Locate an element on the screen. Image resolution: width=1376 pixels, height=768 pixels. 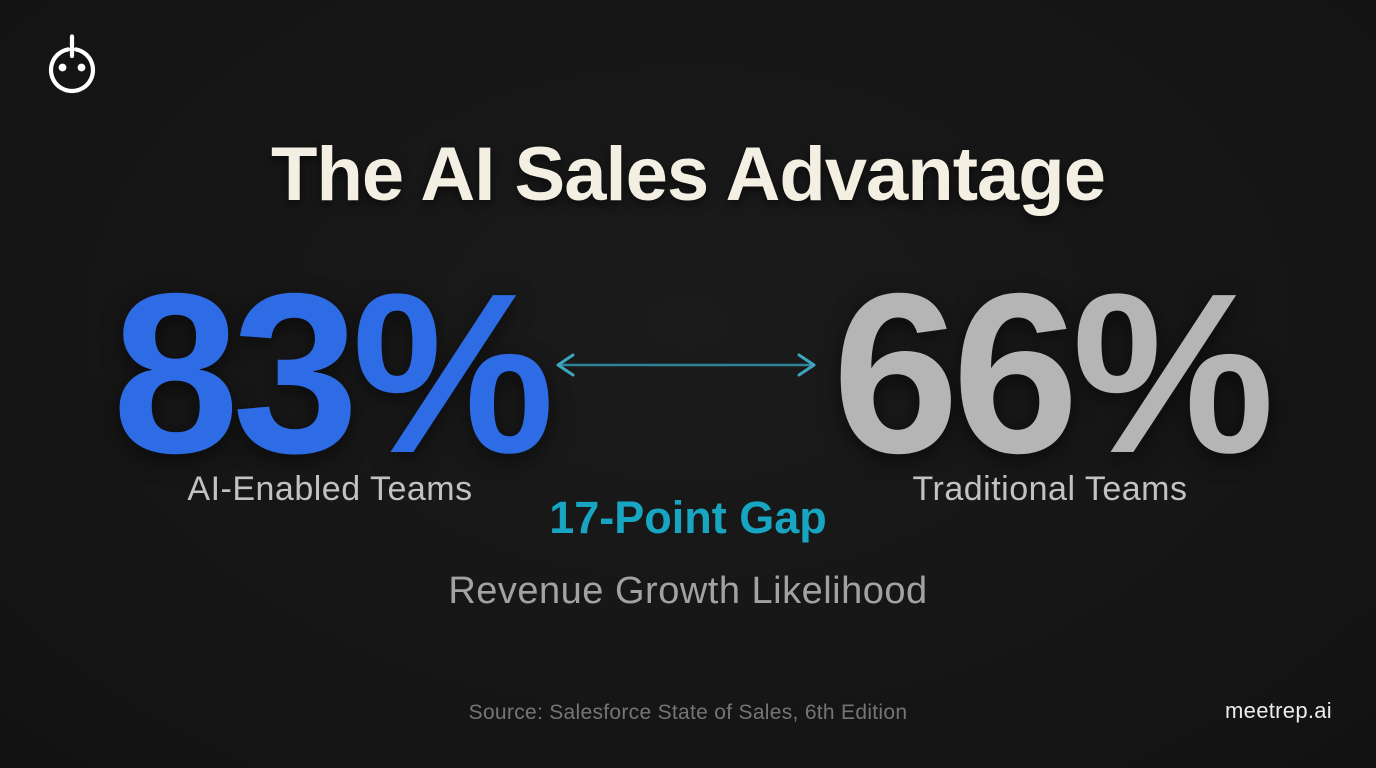
stat-label-ai-enabled: AI-Enabled Teams is located at coordinates (330, 489).